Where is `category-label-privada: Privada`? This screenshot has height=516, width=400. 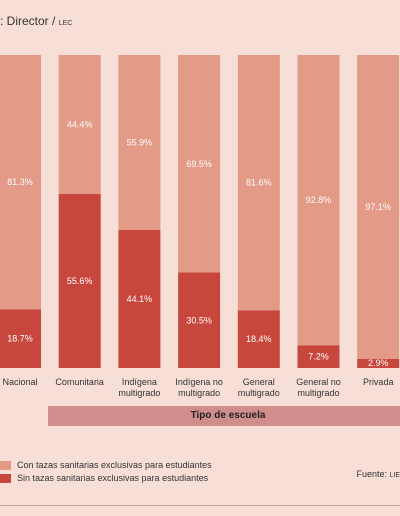
category-label-privada: Privada is located at coordinates (378, 382).